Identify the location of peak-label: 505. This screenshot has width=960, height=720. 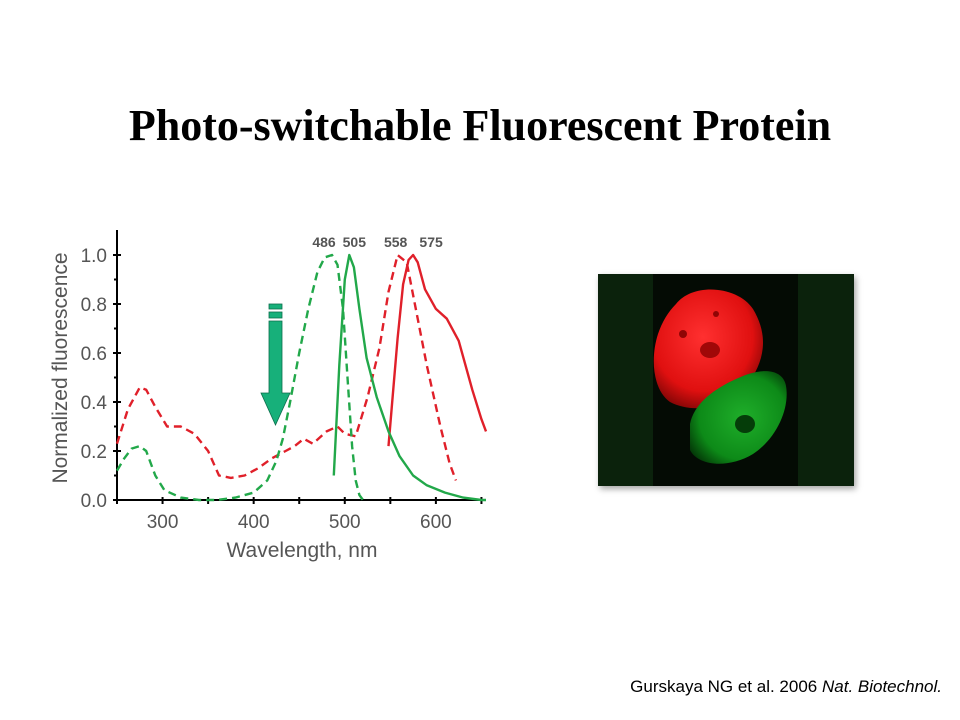
(355, 242).